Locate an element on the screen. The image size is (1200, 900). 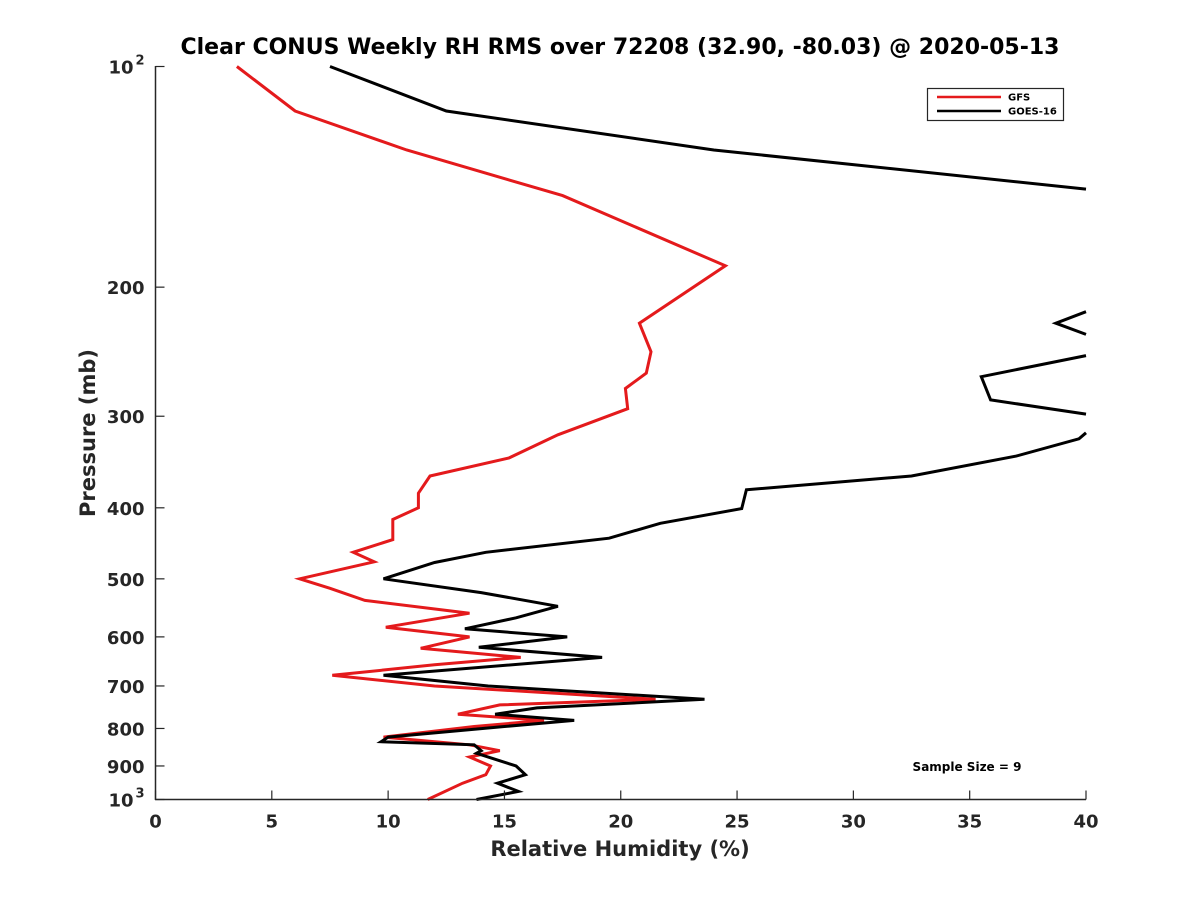
x-tick-label: 0 is located at coordinates (155, 822).